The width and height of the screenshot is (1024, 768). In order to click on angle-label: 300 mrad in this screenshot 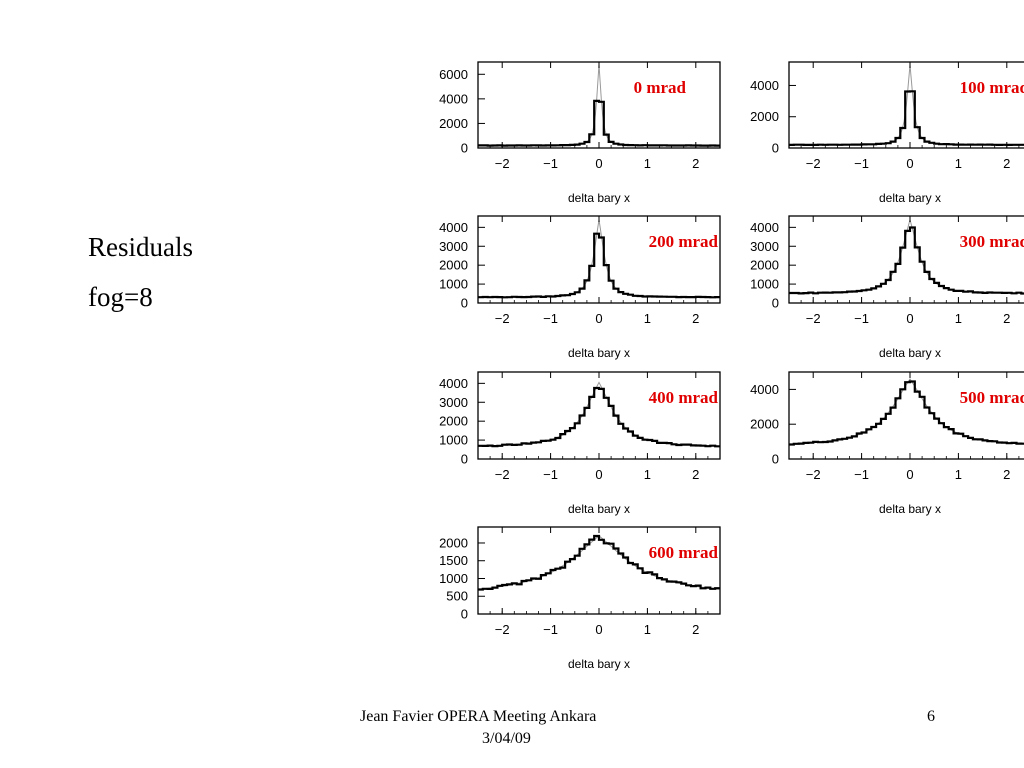, I will do `click(992, 241)`.